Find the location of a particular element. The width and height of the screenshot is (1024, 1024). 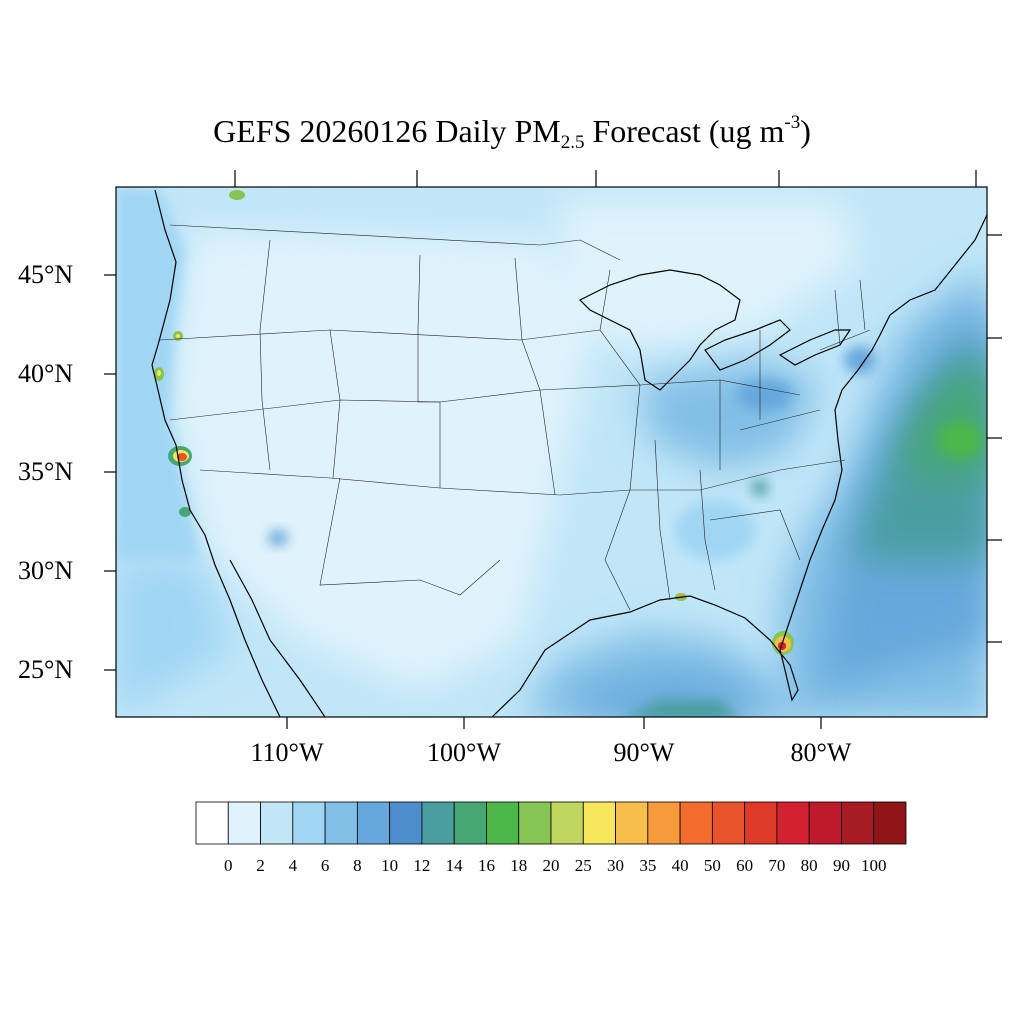

colorbar-tick-label: 50 is located at coordinates (712, 865).